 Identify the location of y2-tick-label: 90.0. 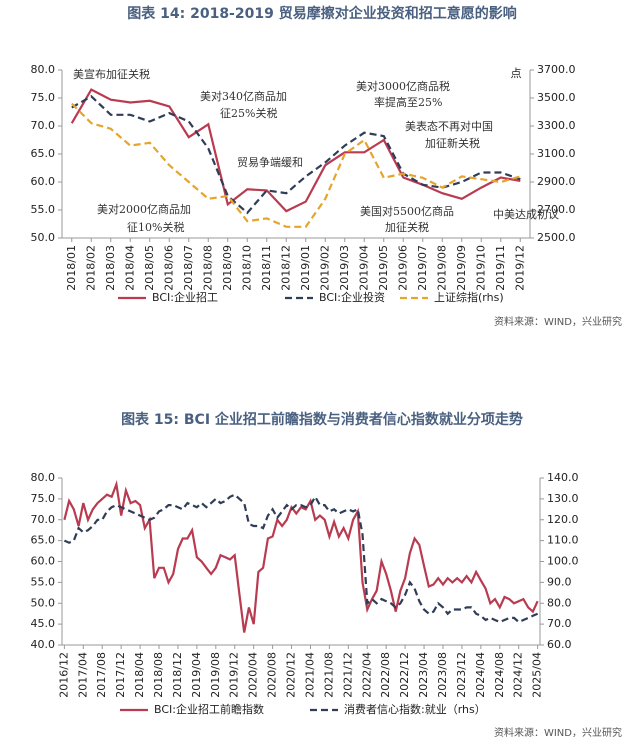
(559, 581).